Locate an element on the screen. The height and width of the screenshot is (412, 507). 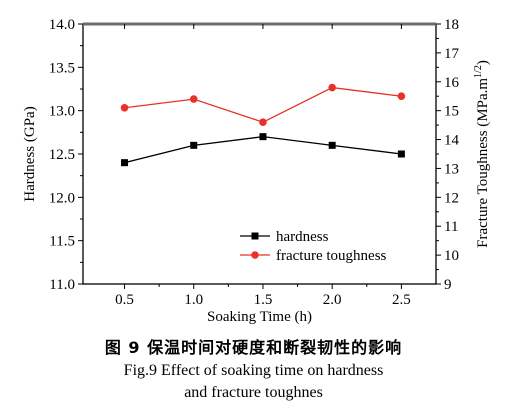
y-right-tick-label: 15 is located at coordinates (451, 112).